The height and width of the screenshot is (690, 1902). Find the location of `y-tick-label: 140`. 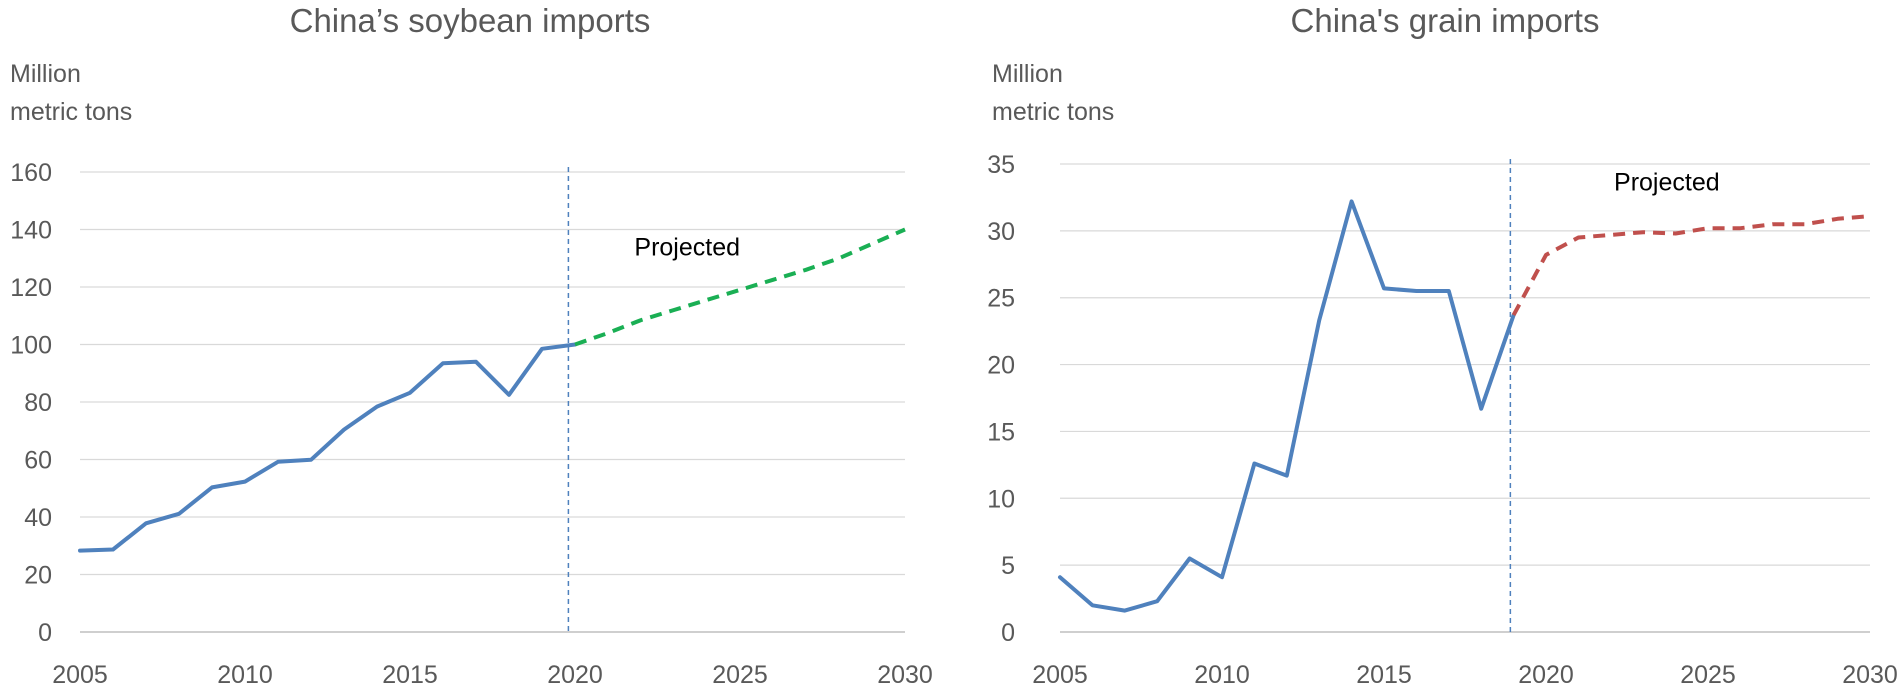

y-tick-label: 140 is located at coordinates (31, 231).